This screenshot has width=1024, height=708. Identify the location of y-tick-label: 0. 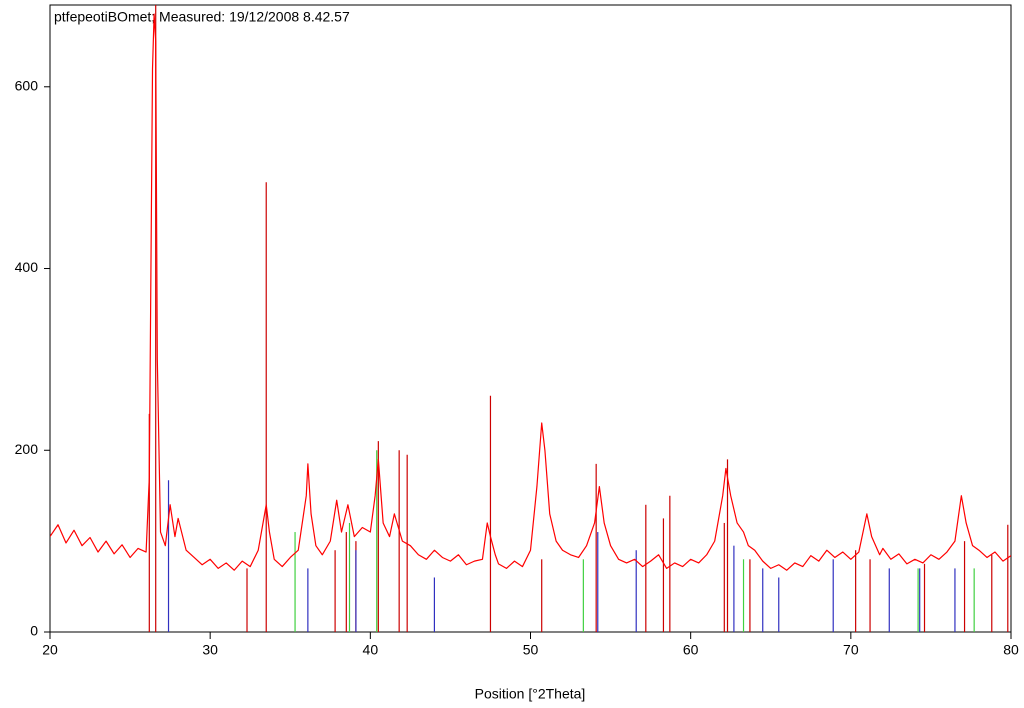
(34, 631).